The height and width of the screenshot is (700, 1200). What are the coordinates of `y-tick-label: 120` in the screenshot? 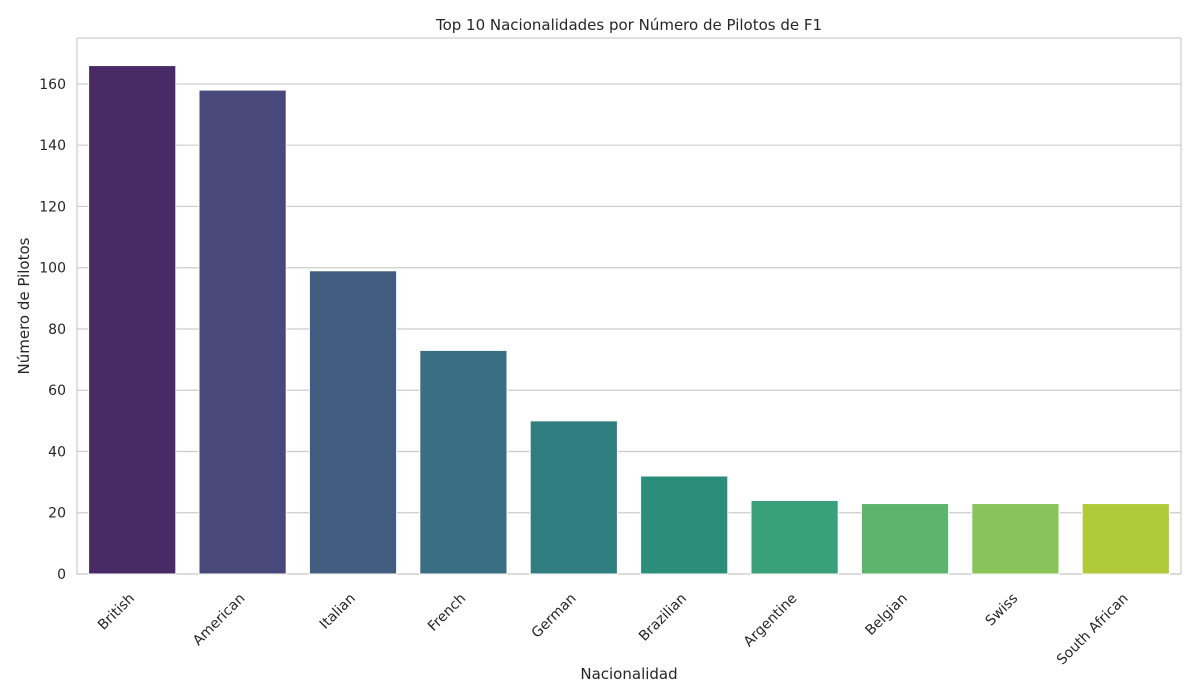 It's located at (52, 207).